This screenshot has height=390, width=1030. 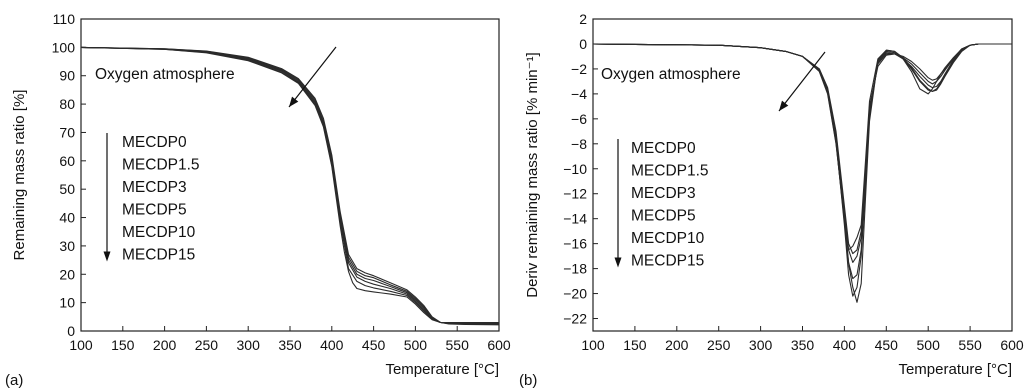 What do you see at coordinates (575, 194) in the screenshot?
I see `y-tick-label: −12` at bounding box center [575, 194].